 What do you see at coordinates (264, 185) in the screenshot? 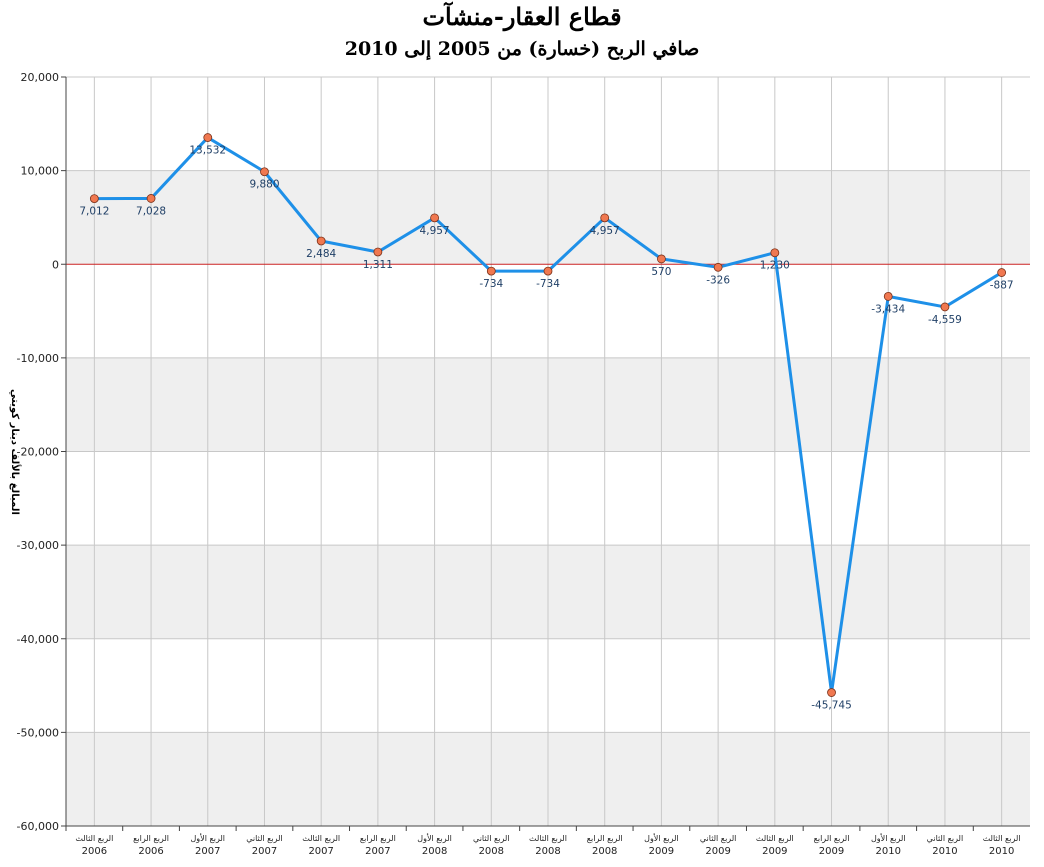
I see `data-label: 9,880` at bounding box center [264, 185].